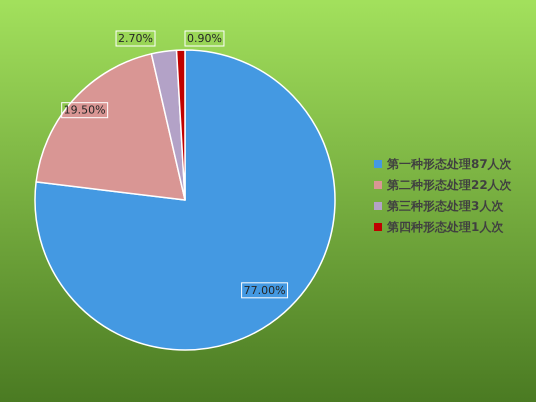 The height and width of the screenshot is (402, 536). Describe the element at coordinates (445, 206) in the screenshot. I see `legend-label: 第三种形态处理3人次` at that location.